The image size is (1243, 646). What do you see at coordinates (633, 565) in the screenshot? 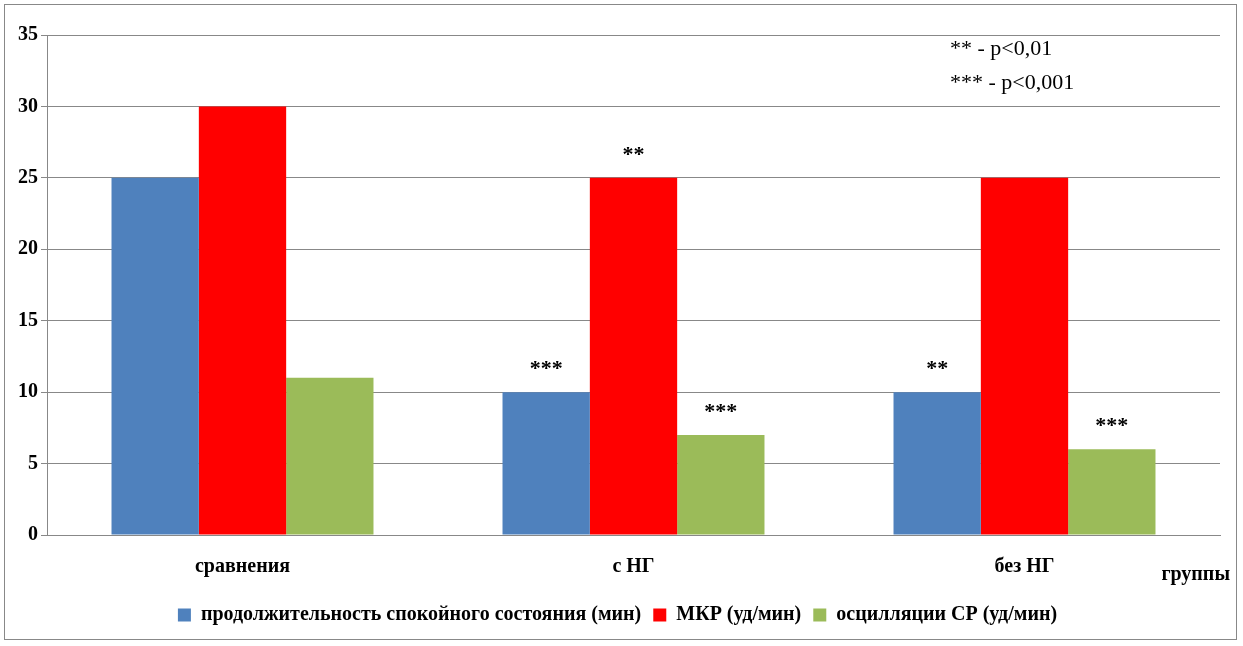
I see `x-tick-label: с НГ` at bounding box center [633, 565].